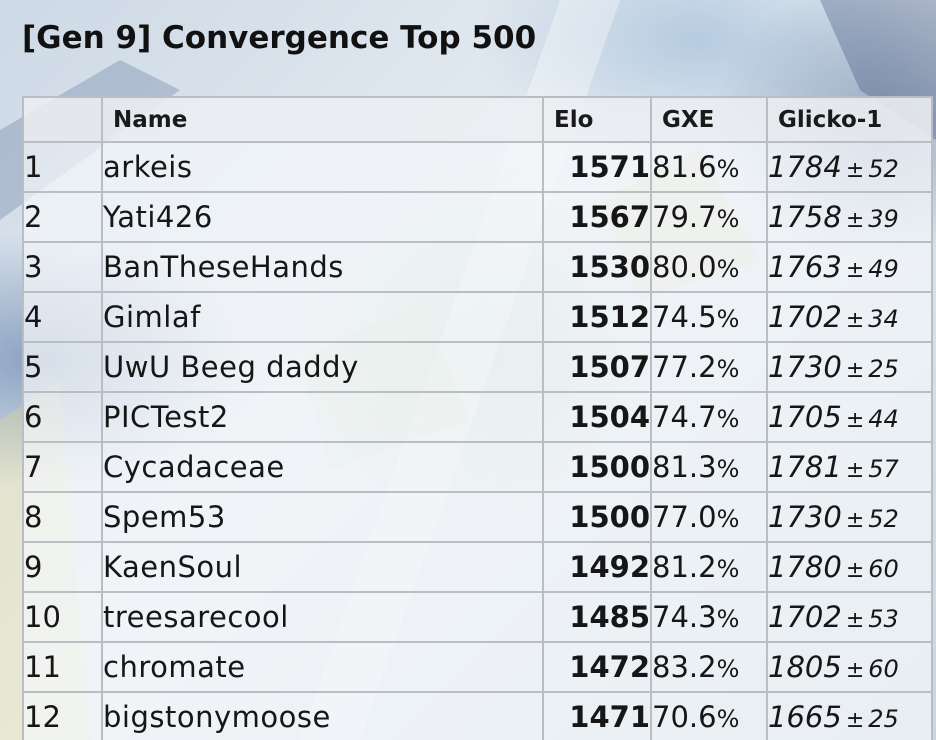  What do you see at coordinates (597, 417) in the screenshot?
I see `elo-cell: 1504` at bounding box center [597, 417].